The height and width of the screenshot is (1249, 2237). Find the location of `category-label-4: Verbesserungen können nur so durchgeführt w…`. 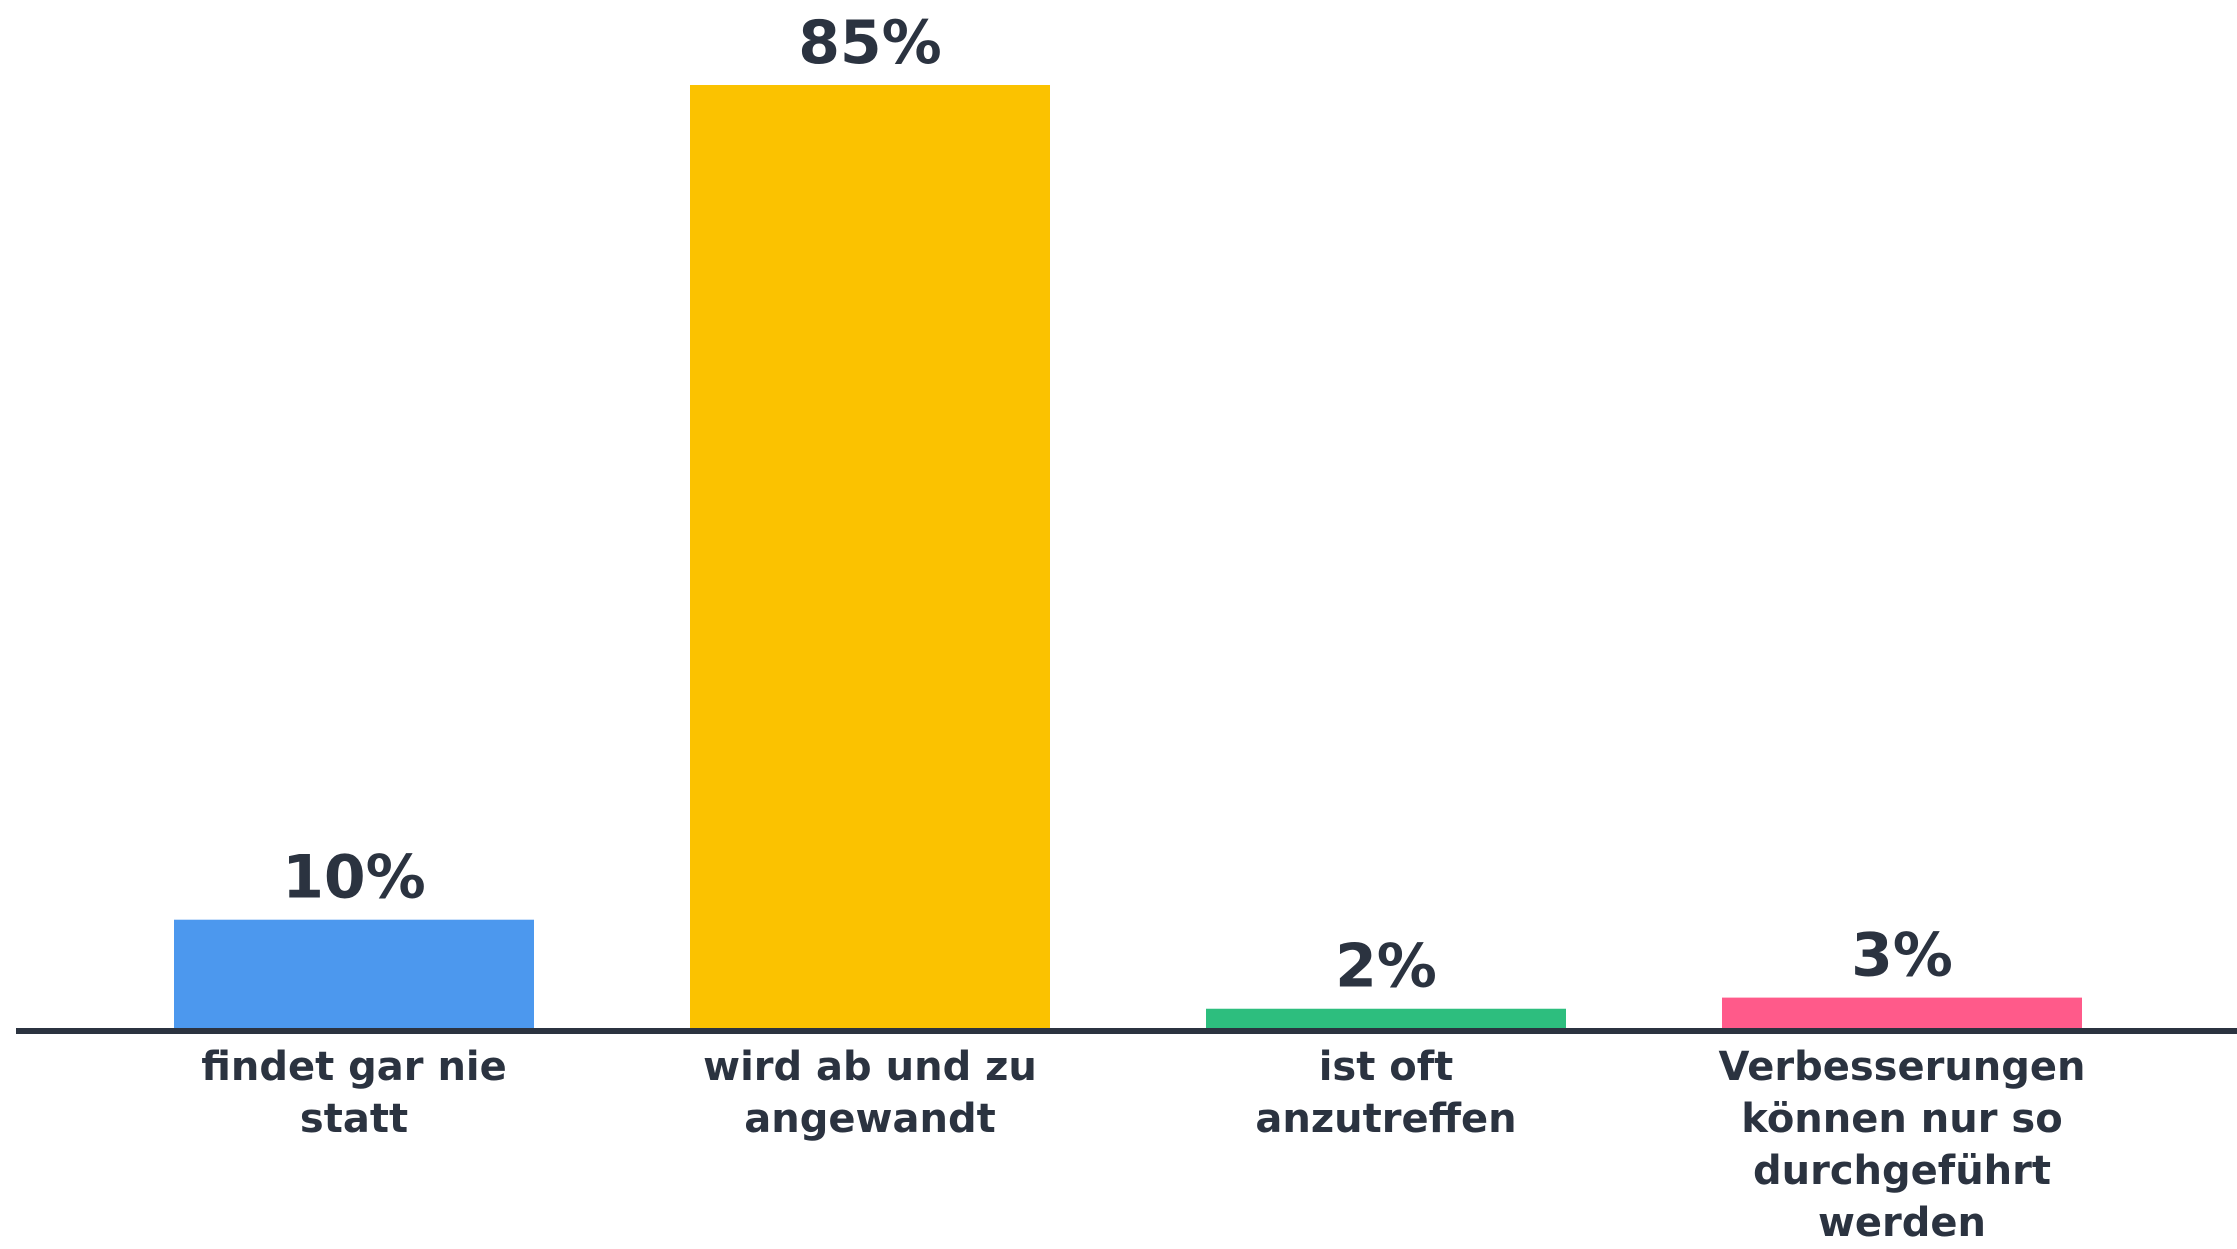

category-label-4: Verbesserungen können nur so durchgeführt w… is located at coordinates (1901, 1145).